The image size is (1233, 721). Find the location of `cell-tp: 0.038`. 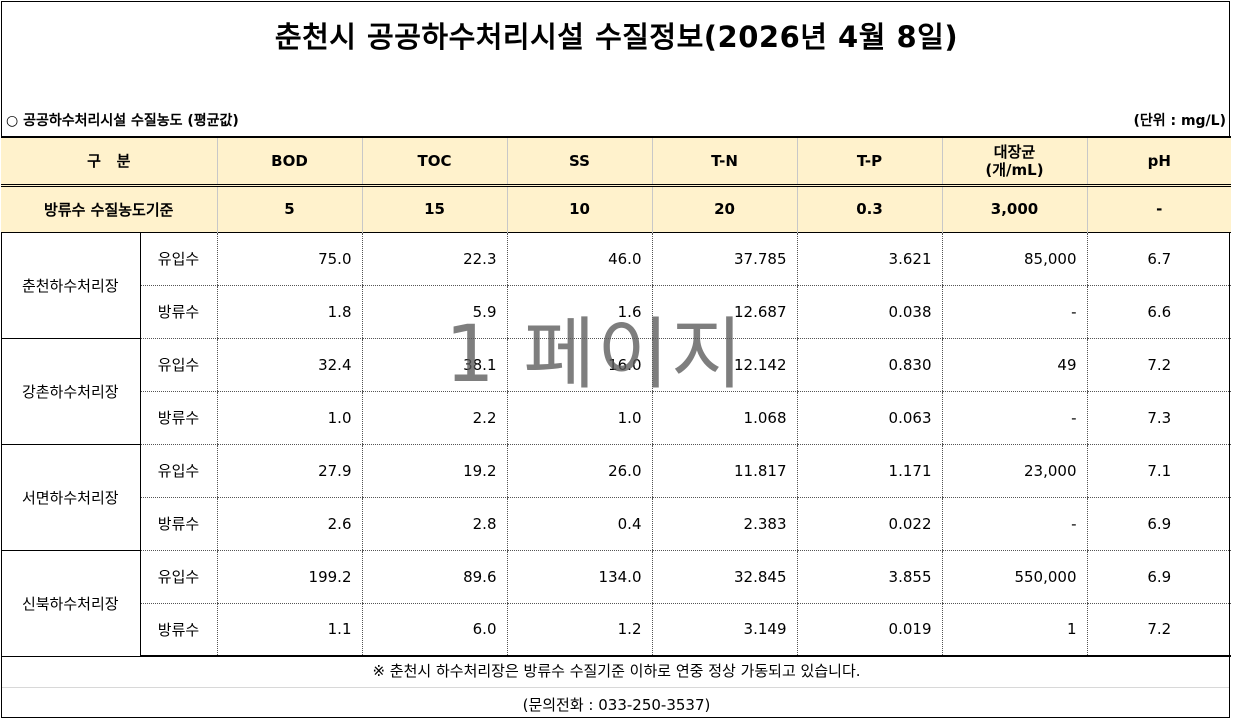

cell-tp: 0.038 is located at coordinates (869, 312).